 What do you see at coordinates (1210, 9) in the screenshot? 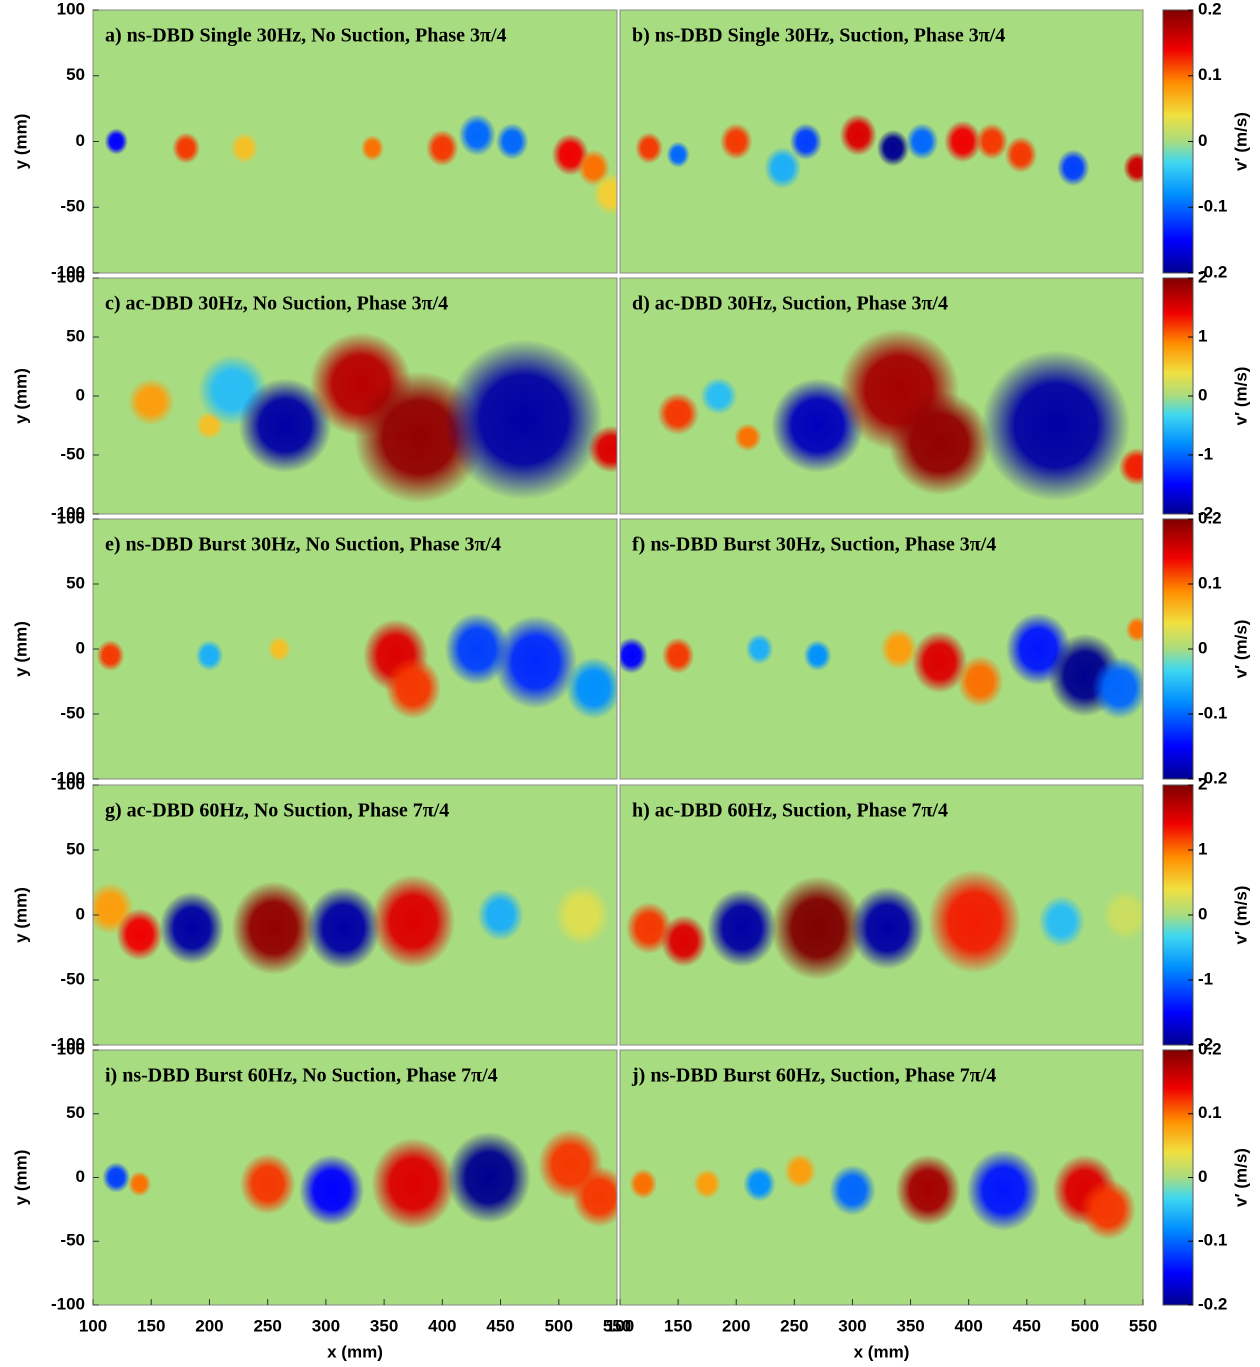
I see `colorbar-tick-label: 0.2` at bounding box center [1210, 9].